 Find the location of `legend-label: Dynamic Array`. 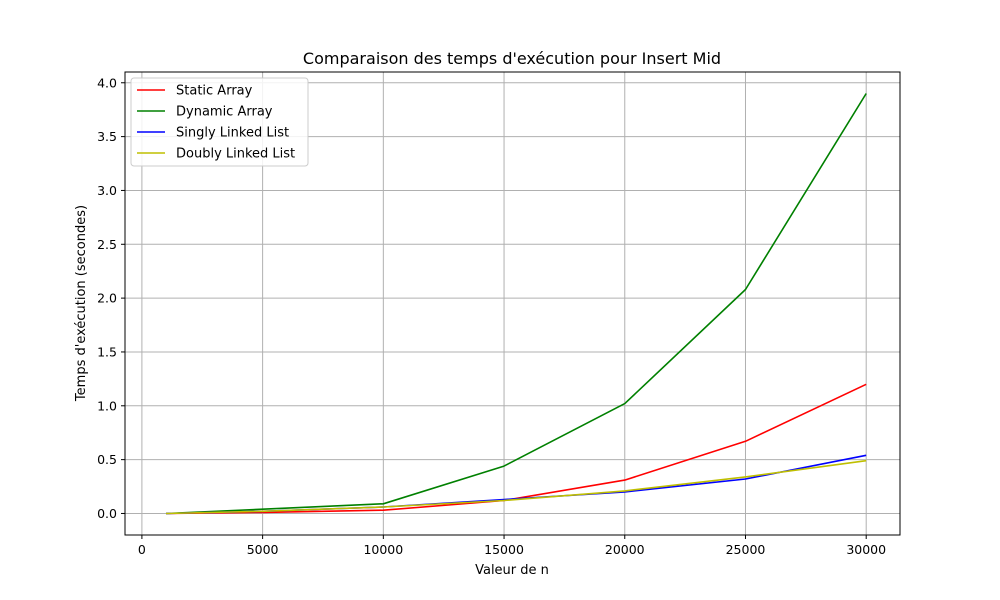

legend-label: Dynamic Array is located at coordinates (224, 112).